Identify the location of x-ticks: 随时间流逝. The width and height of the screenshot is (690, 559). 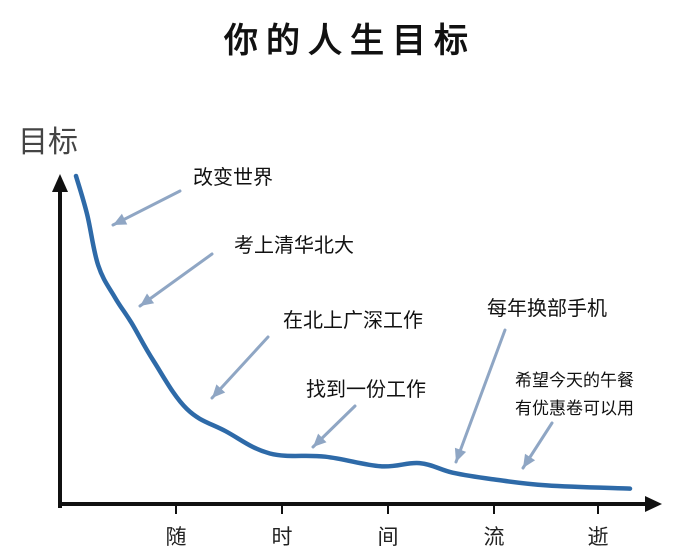
(387, 526).